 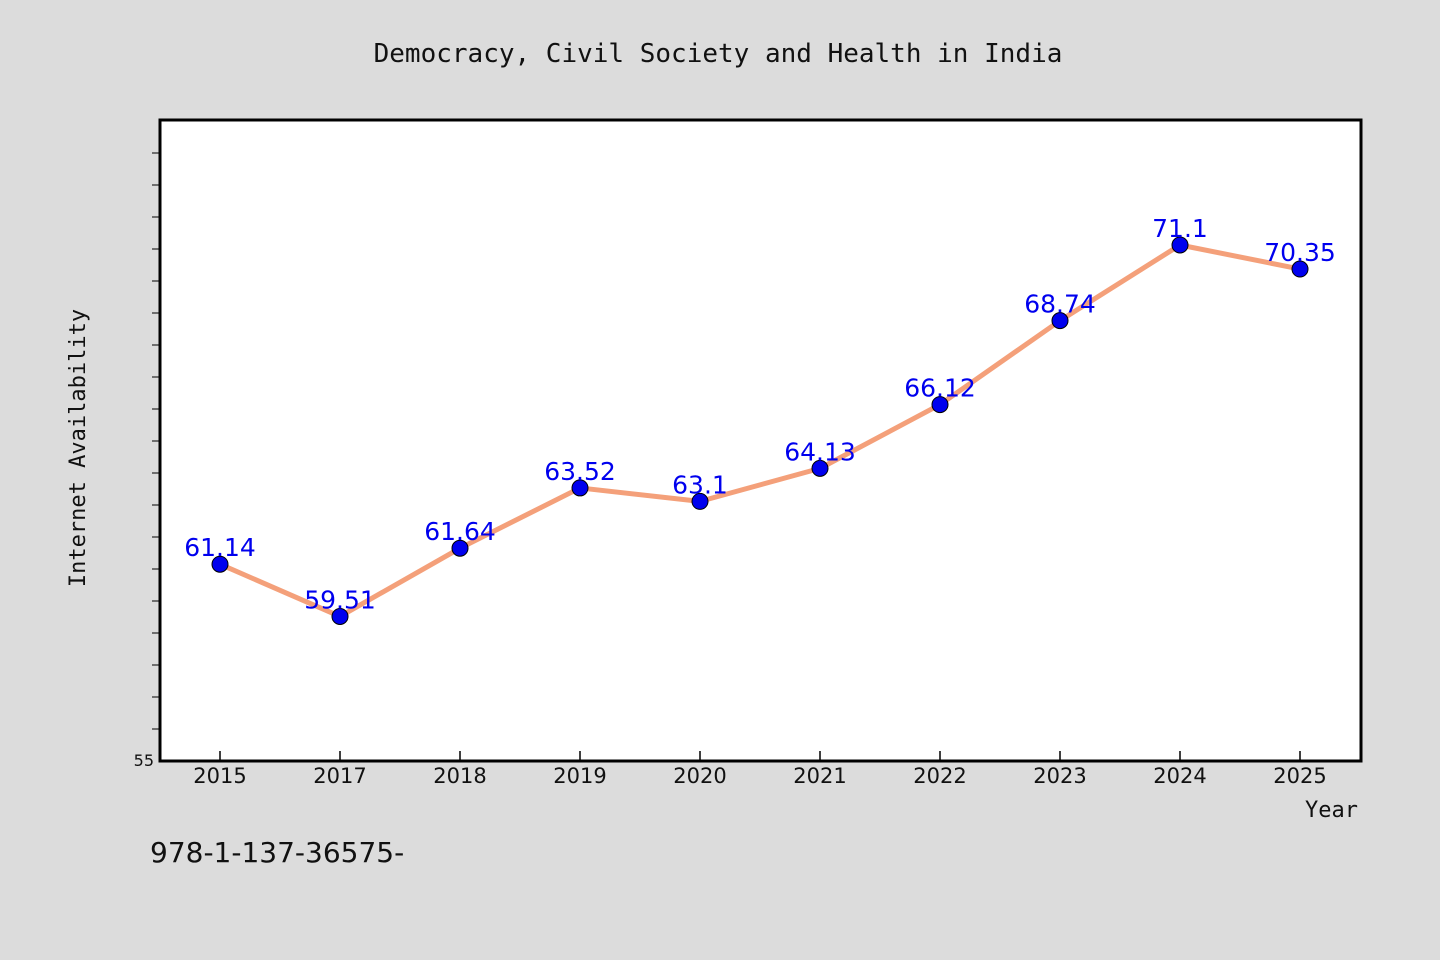 I want to click on data-label: 66.12, so click(x=940, y=388).